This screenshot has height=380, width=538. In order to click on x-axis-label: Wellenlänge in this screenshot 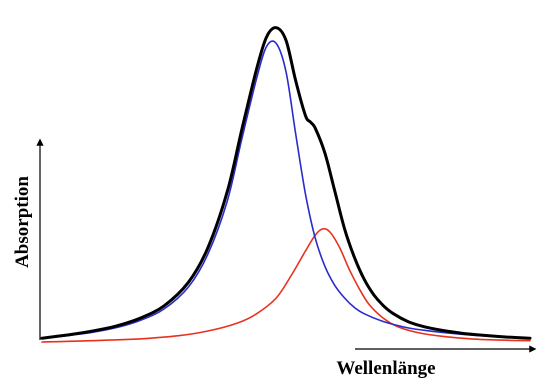, I will do `click(385, 368)`.